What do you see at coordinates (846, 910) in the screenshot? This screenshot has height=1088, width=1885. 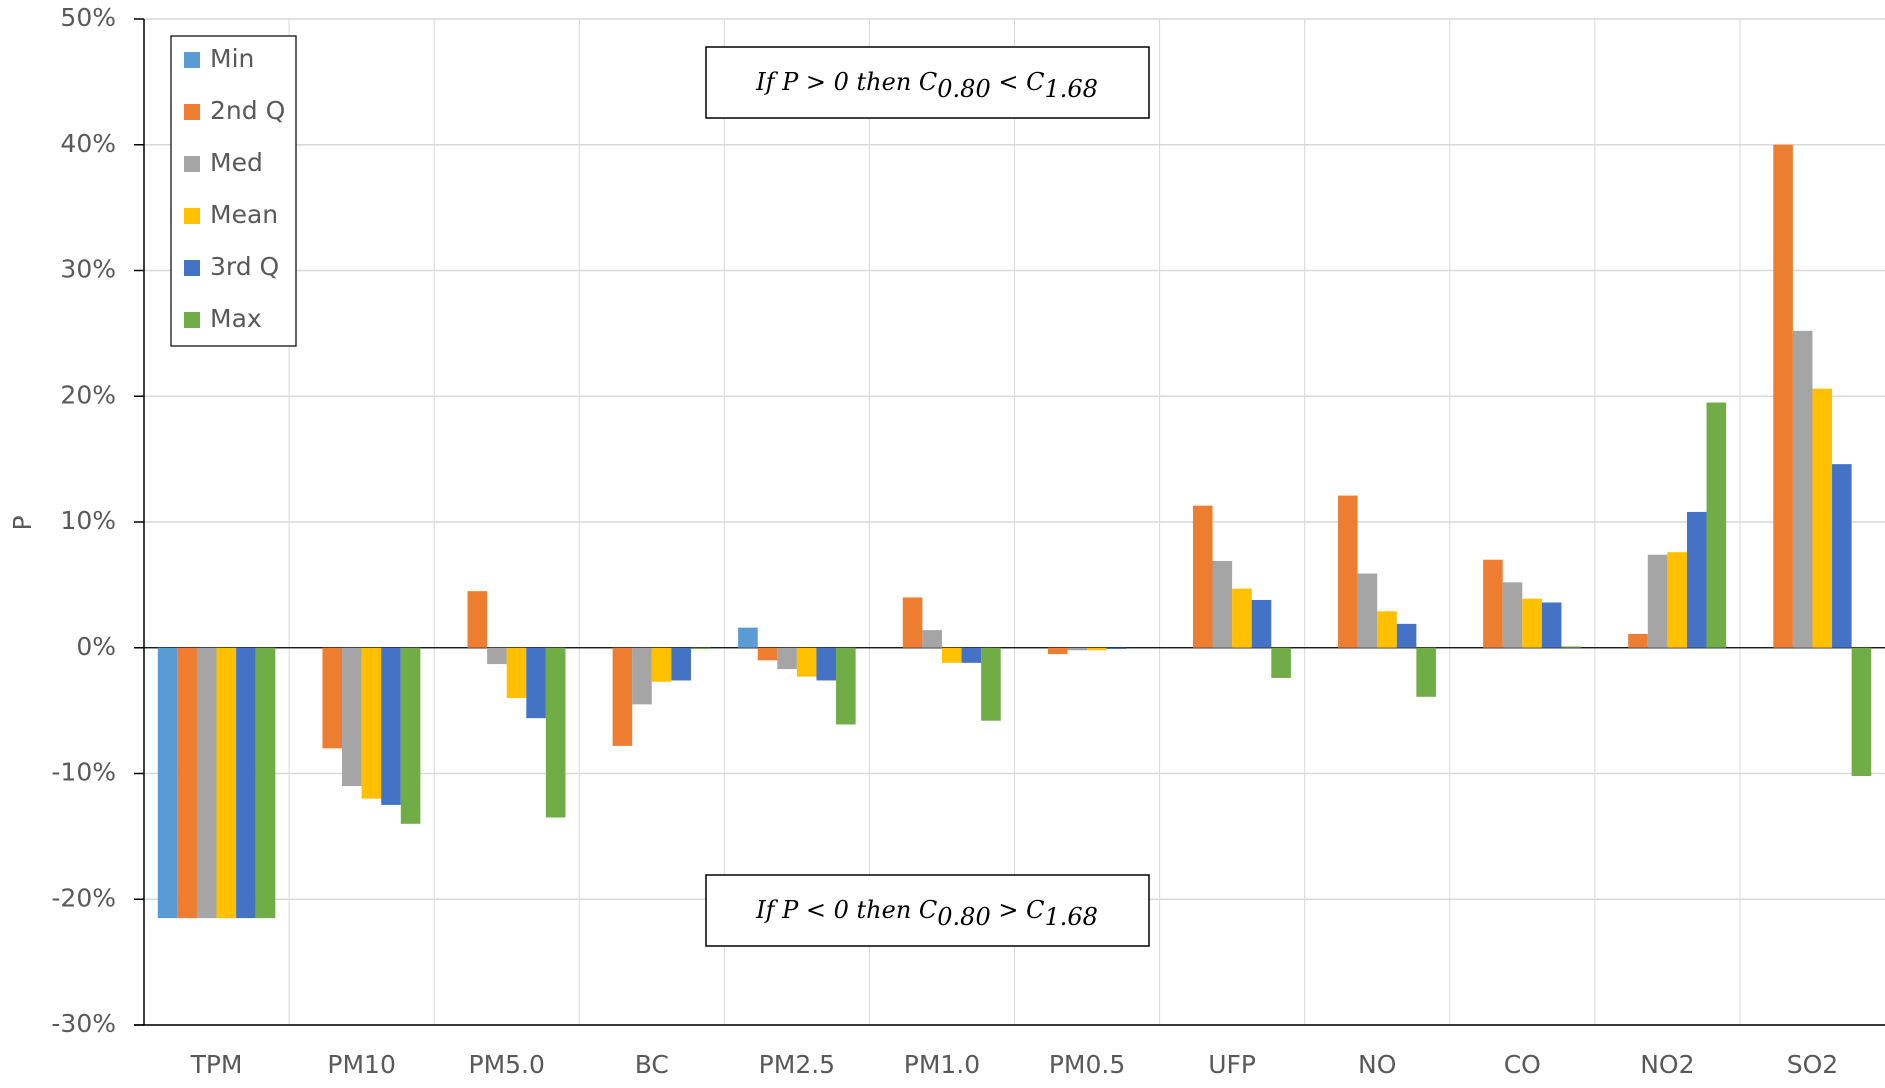 I see `annotation-part: If P < 0 then C` at bounding box center [846, 910].